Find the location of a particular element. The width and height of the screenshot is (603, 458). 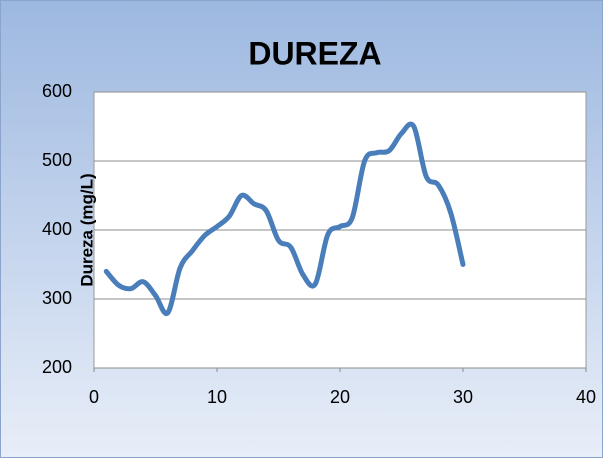

x-tick-label: 10 is located at coordinates (217, 397).